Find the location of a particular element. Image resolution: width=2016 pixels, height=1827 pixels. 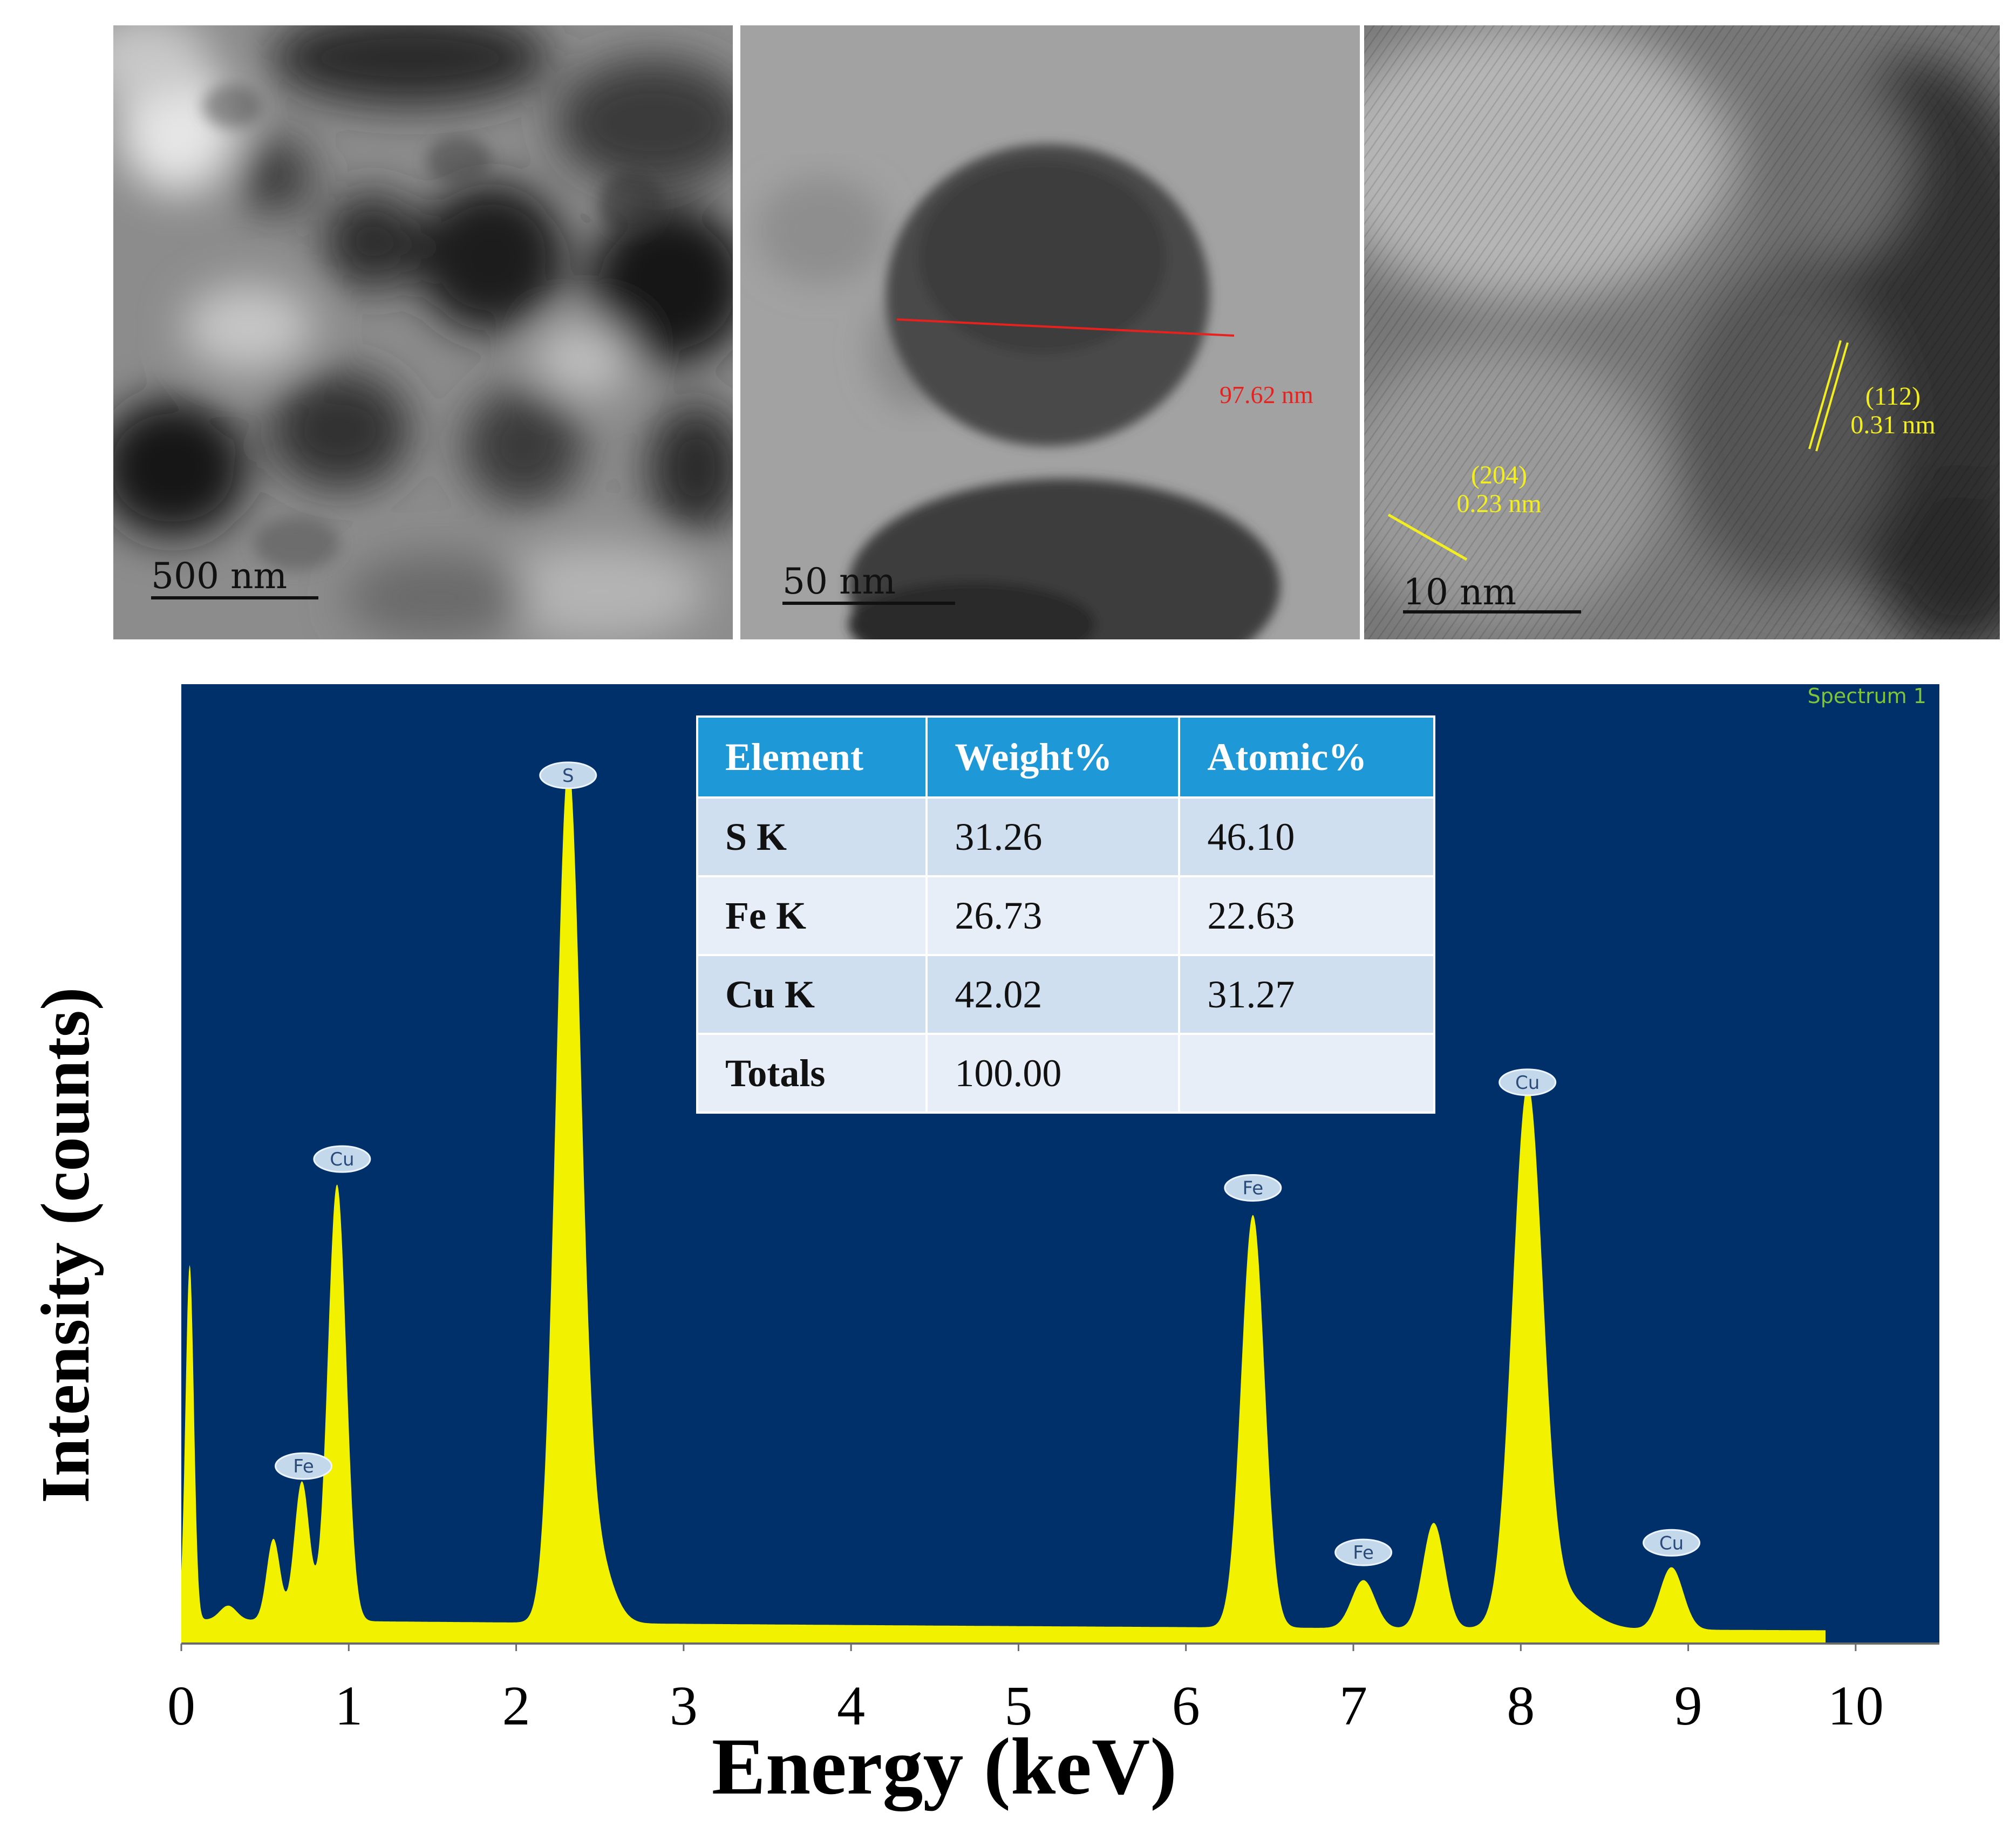

peak-label-text: S is located at coordinates (568, 776).